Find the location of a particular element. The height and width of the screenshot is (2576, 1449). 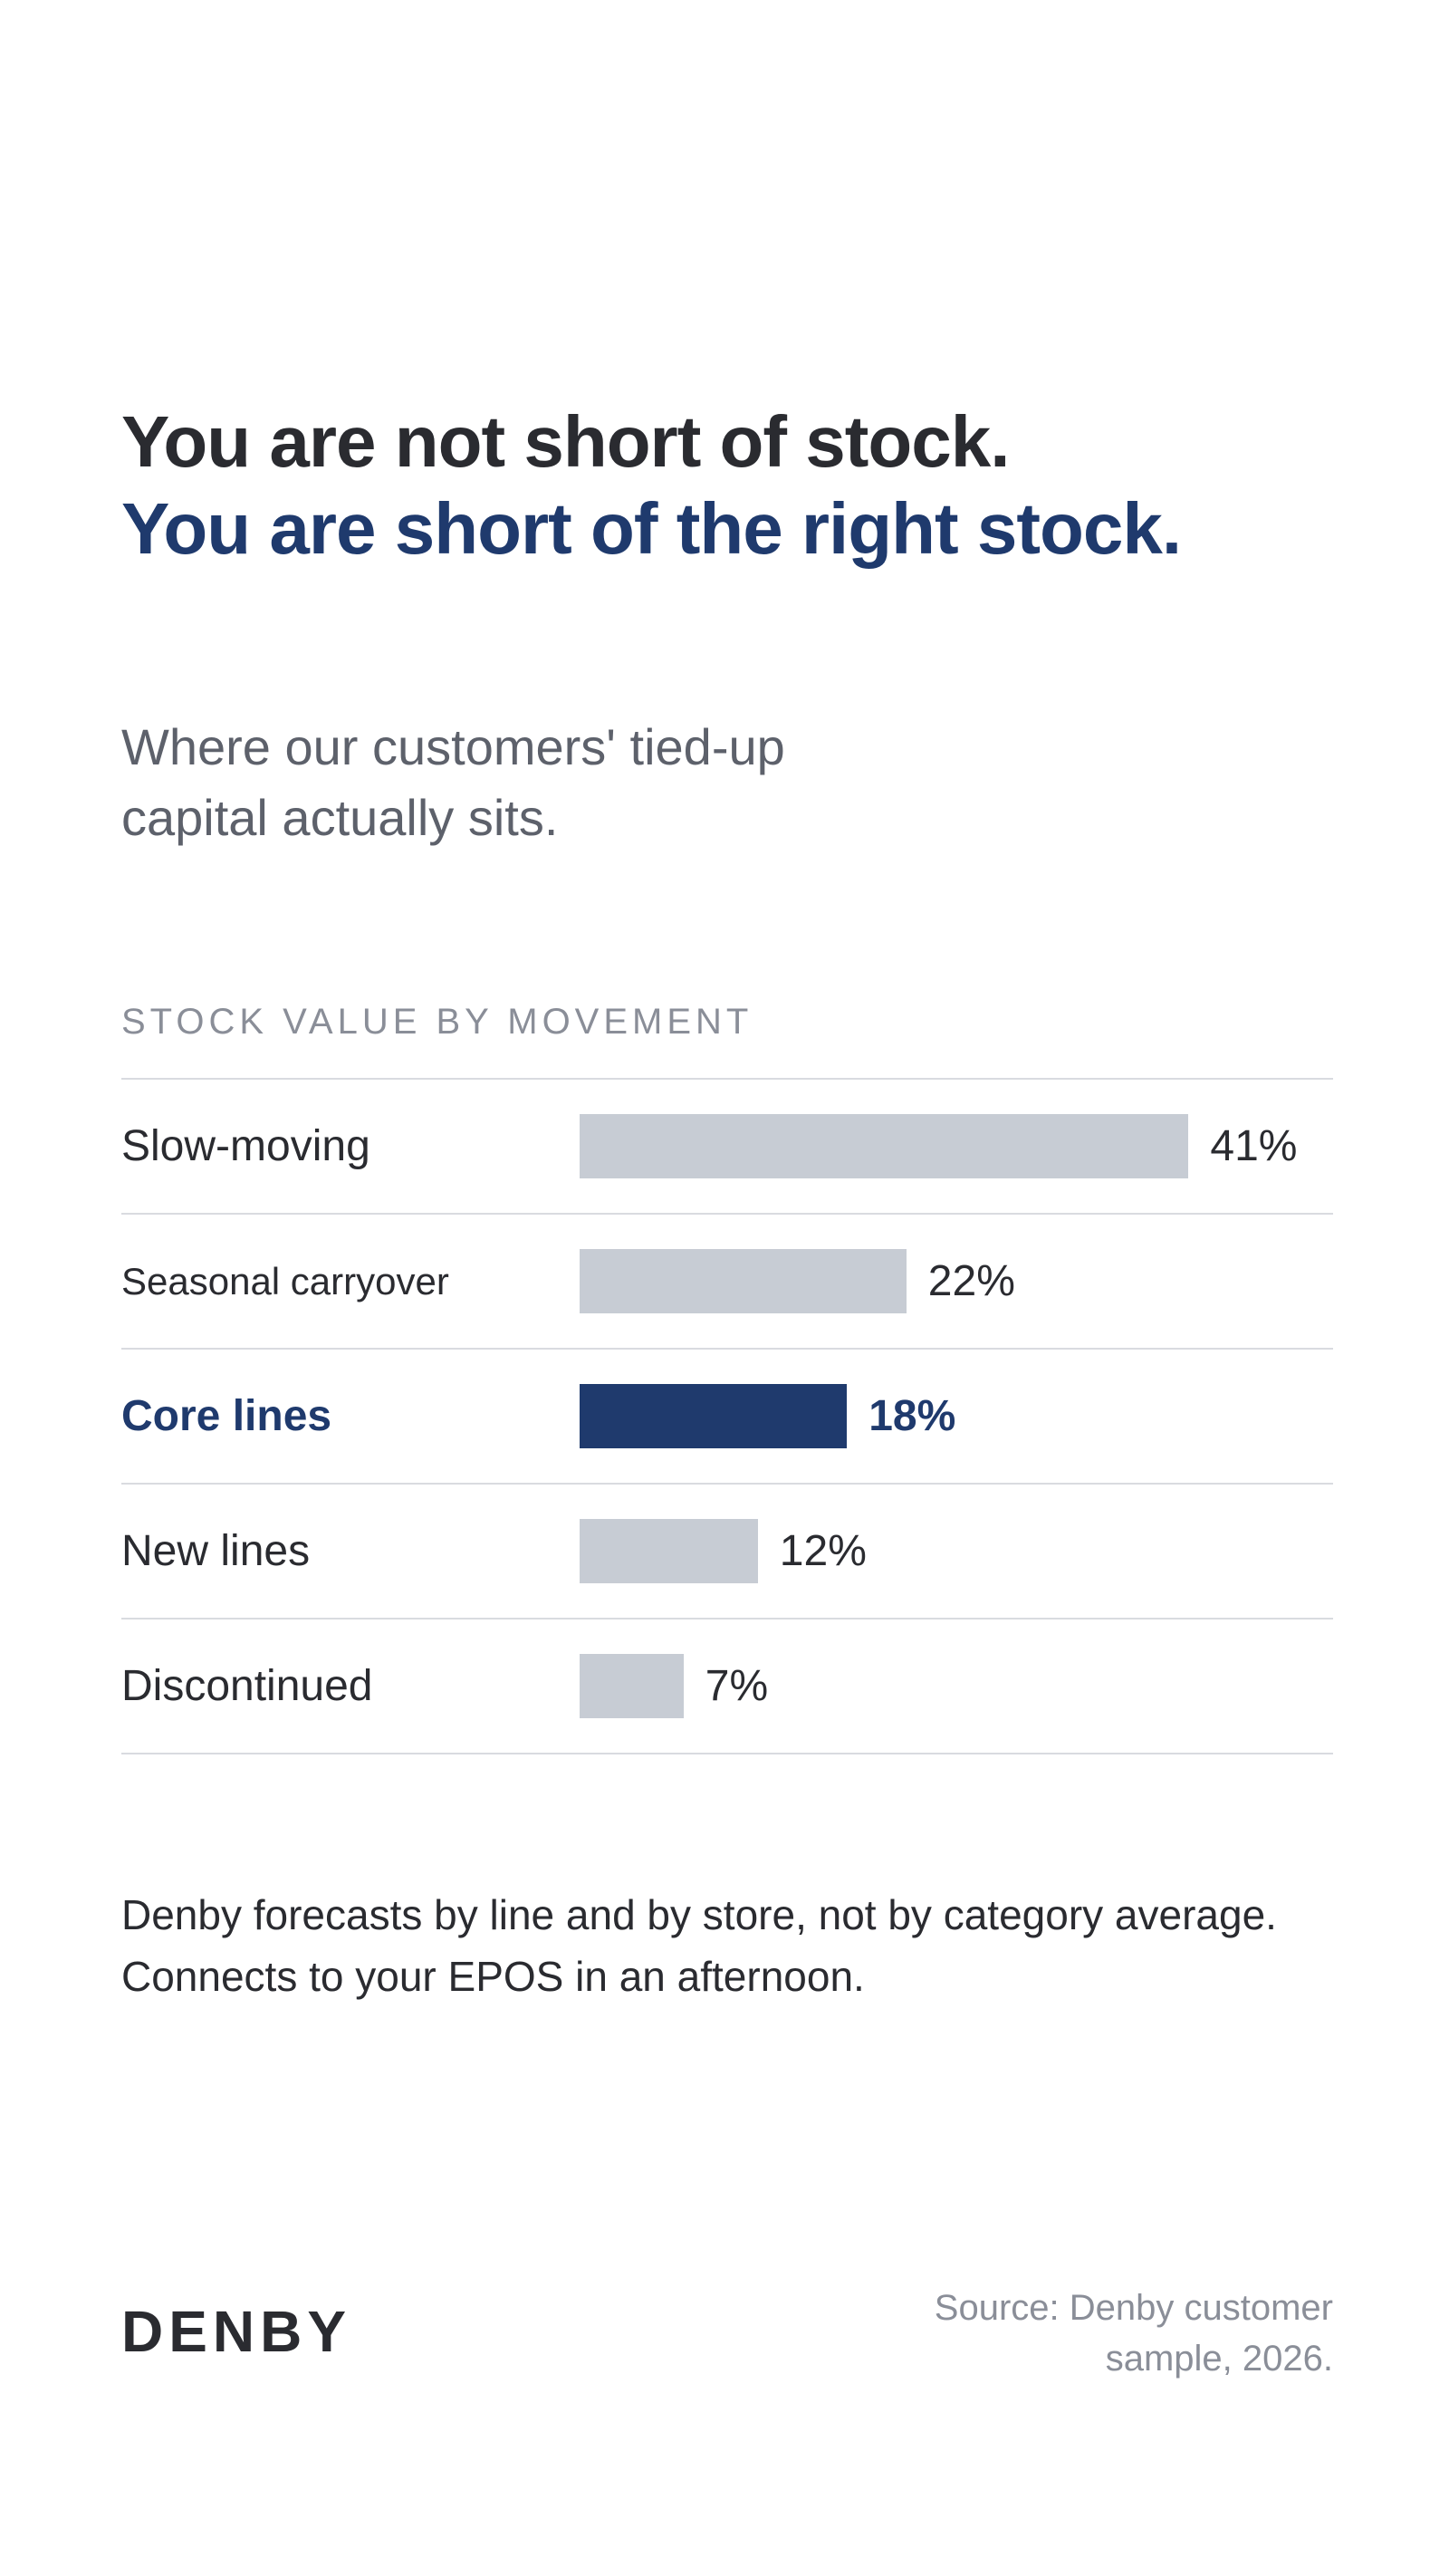

chart-row: New lines 12% is located at coordinates (727, 1552).